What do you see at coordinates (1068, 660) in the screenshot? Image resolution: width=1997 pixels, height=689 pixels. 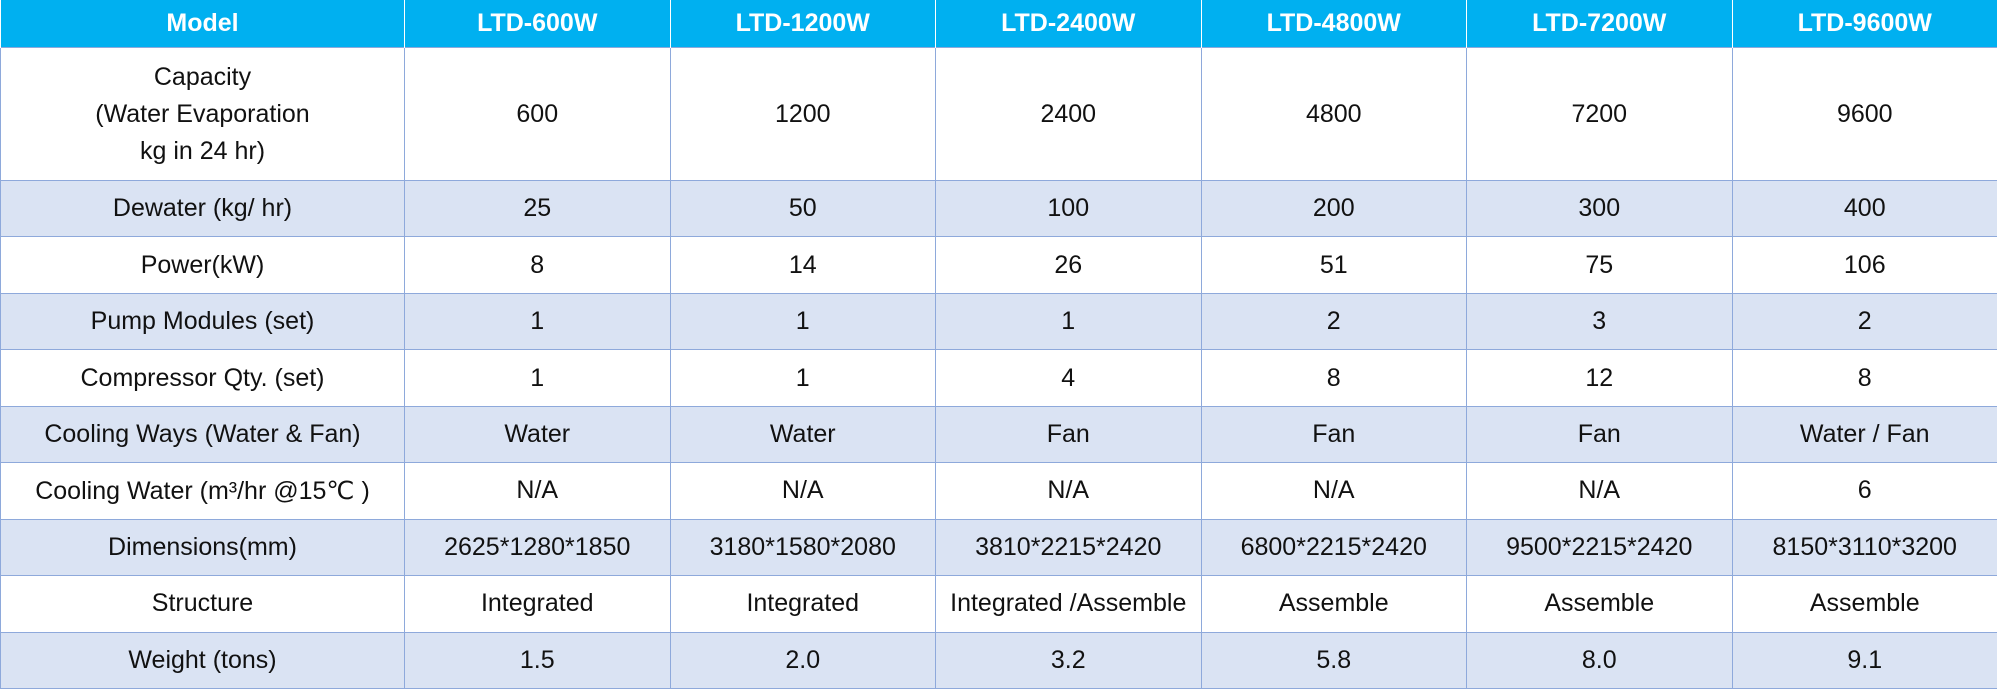 I see `table-cell: 3.2` at bounding box center [1068, 660].